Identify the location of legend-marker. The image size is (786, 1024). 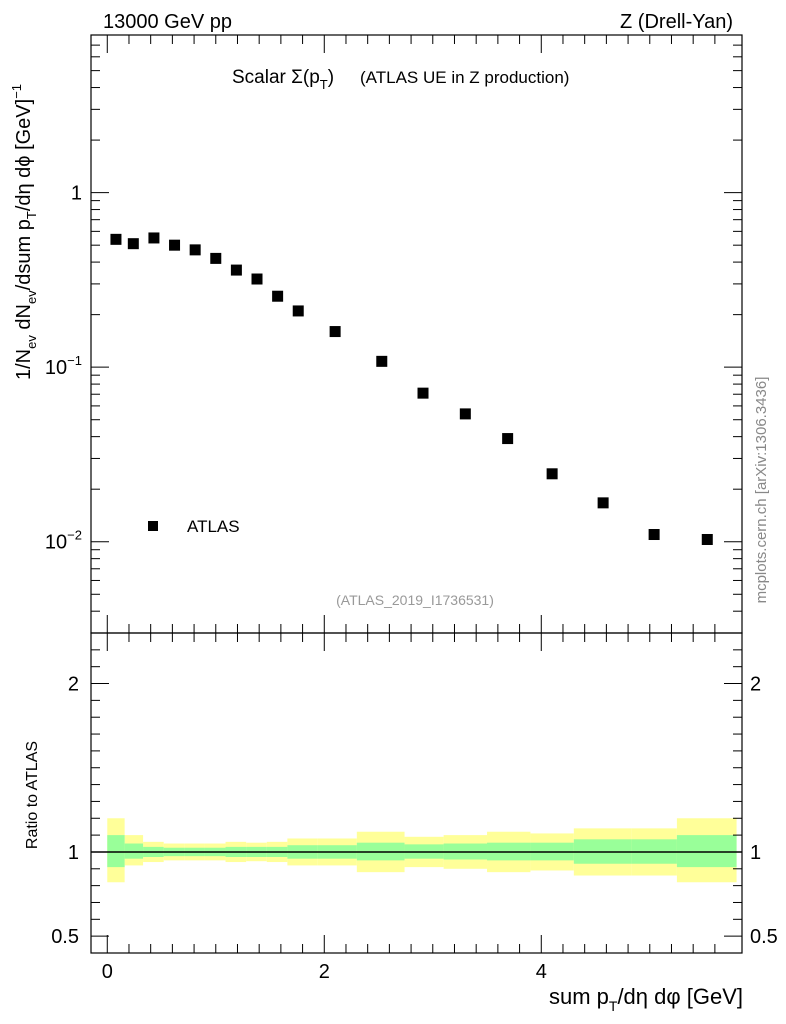
(153, 526).